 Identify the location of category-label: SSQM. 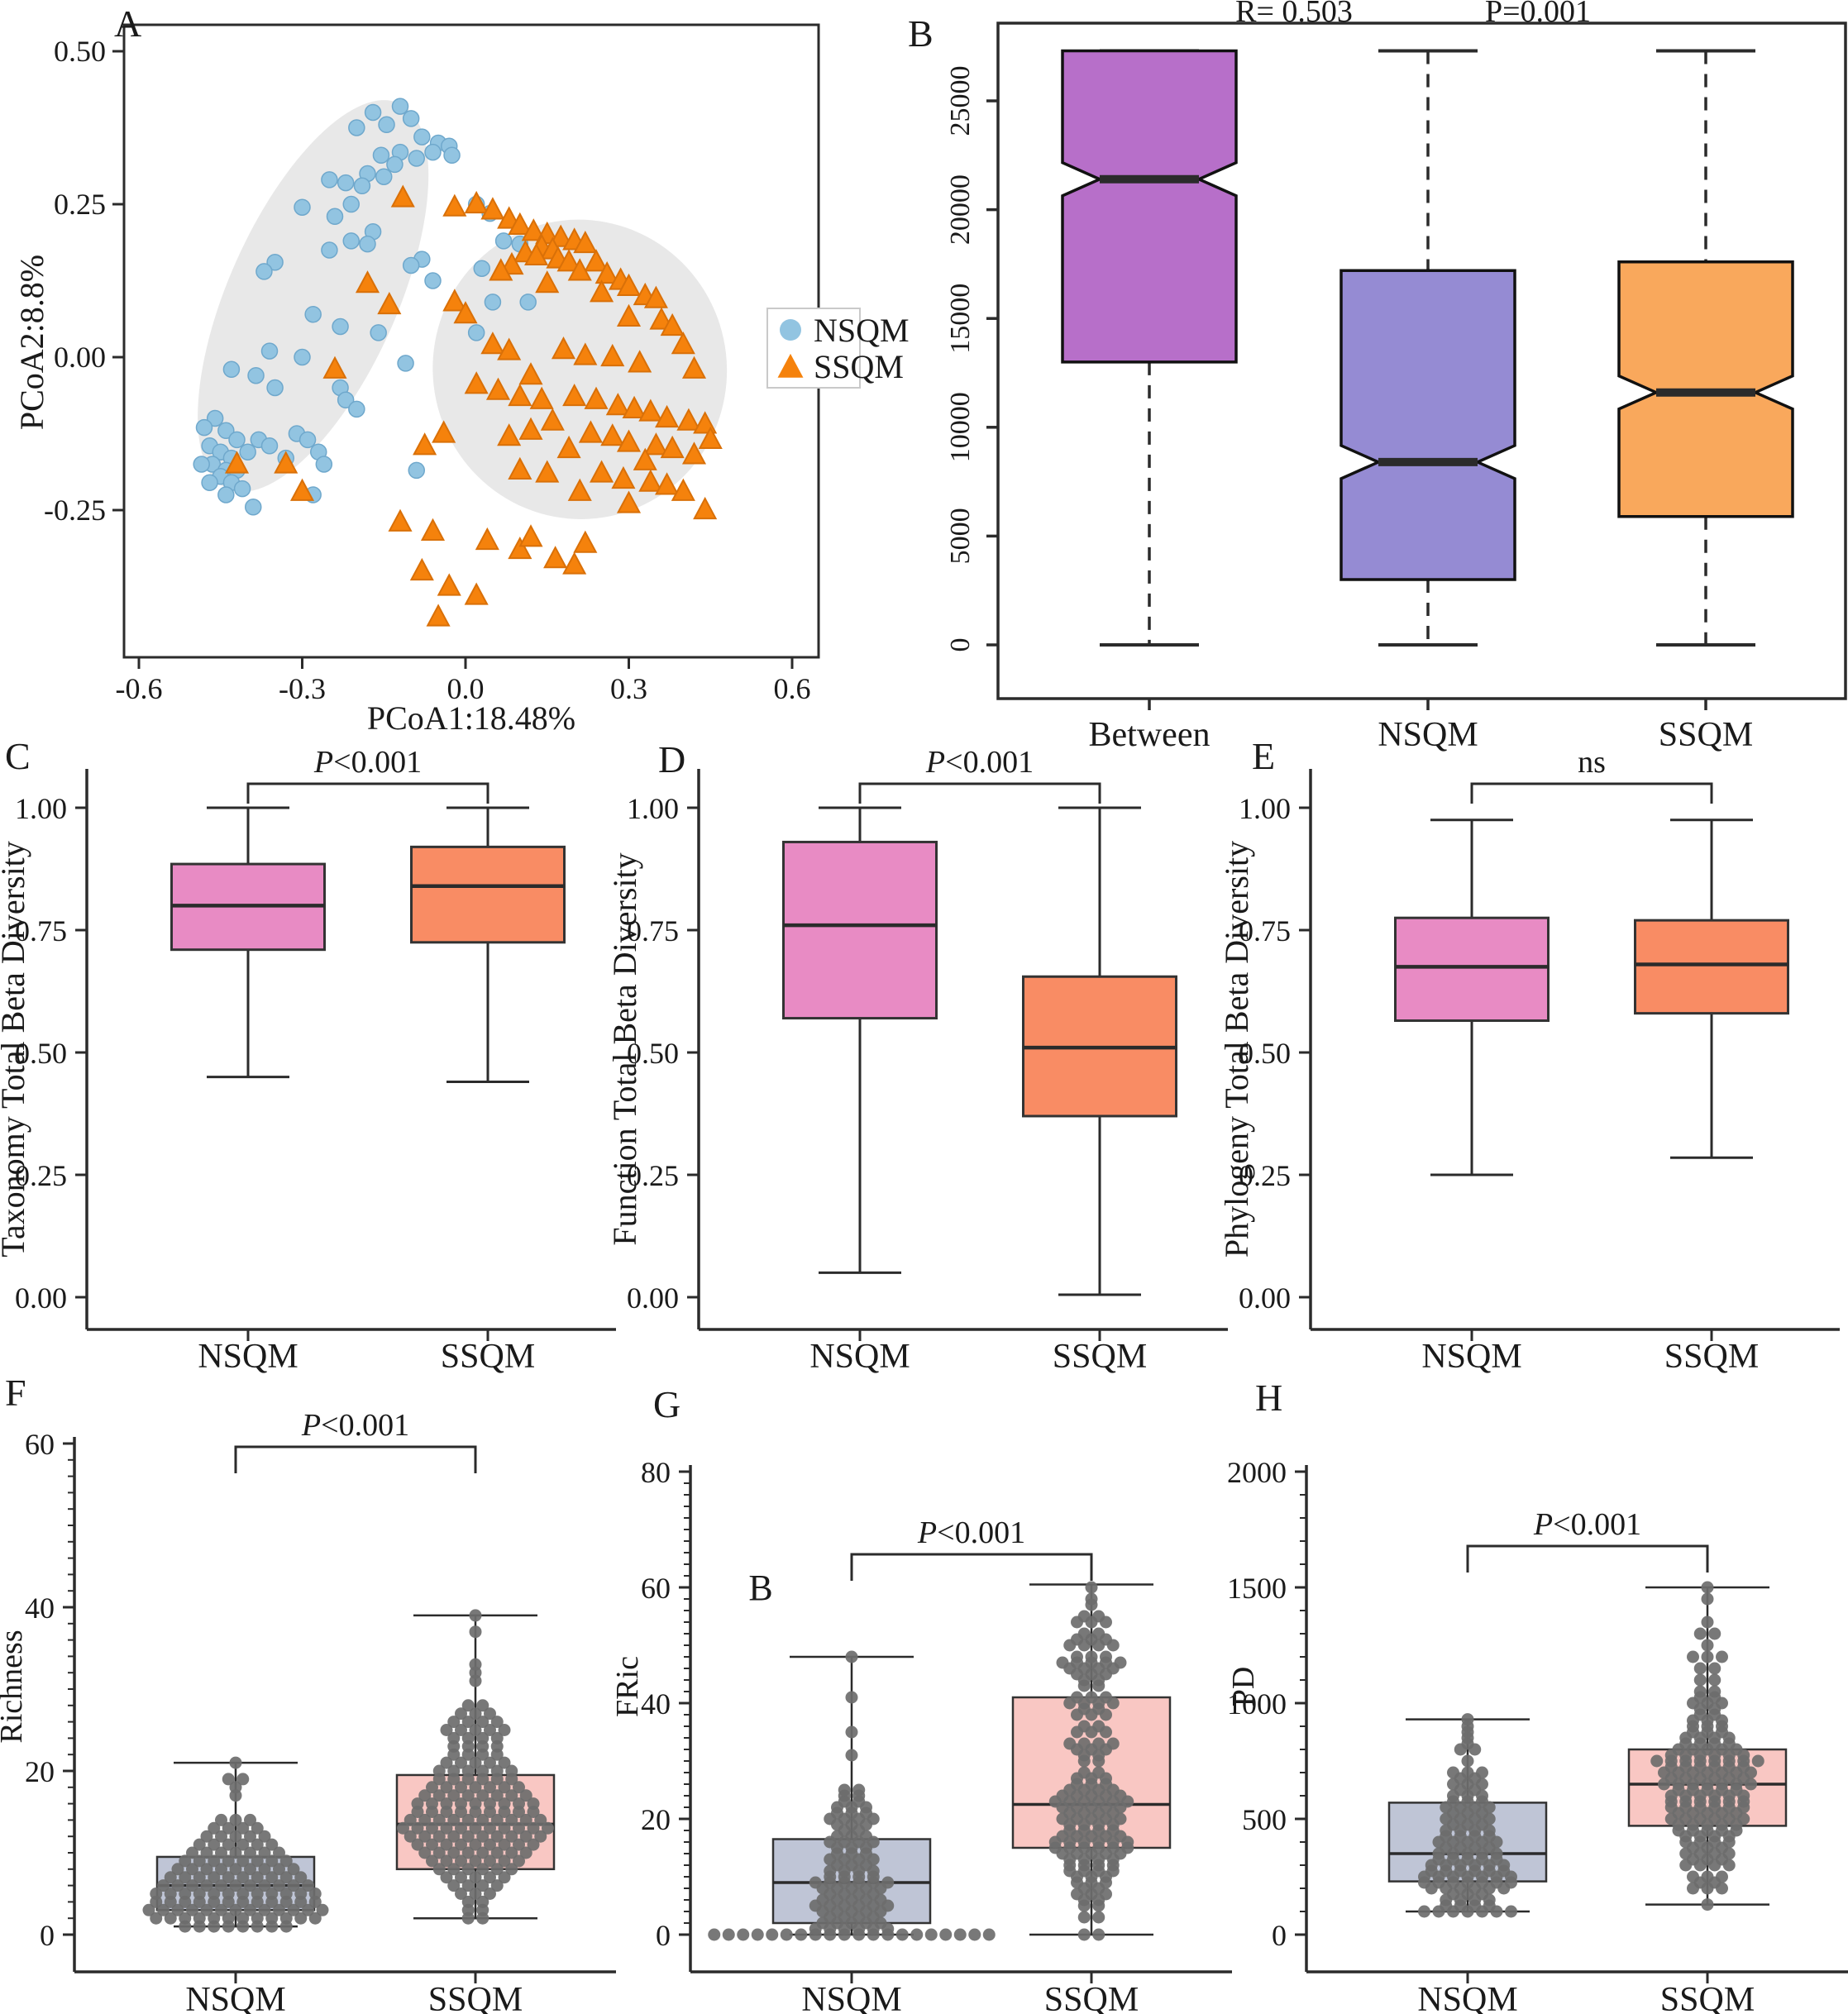
(1706, 735).